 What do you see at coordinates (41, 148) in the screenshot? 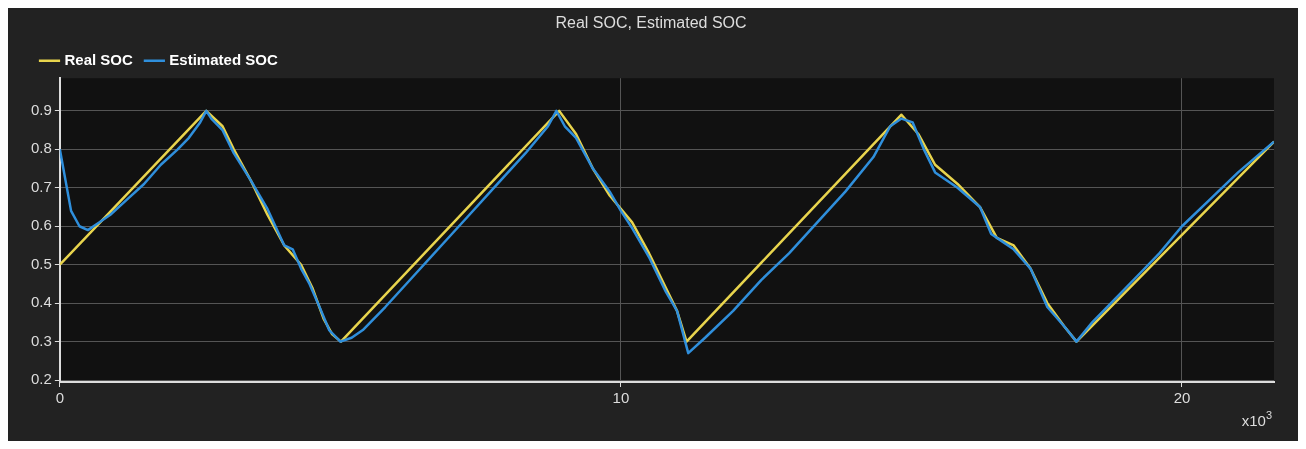
I see `y-tick-label: 0.8` at bounding box center [41, 148].